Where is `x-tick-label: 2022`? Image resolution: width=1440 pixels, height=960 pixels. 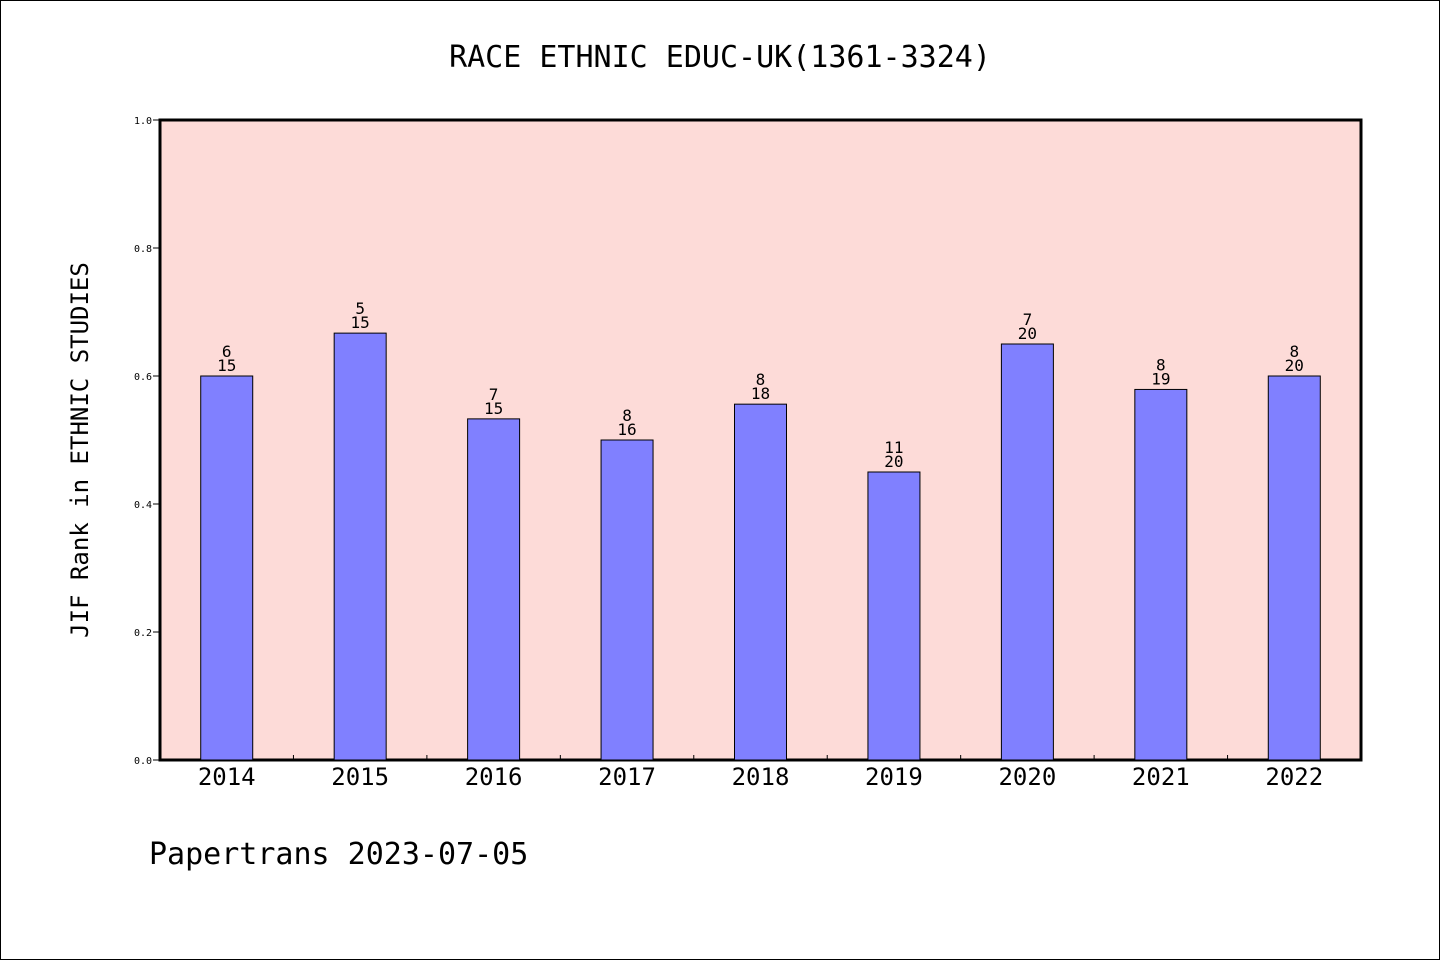 x-tick-label: 2022 is located at coordinates (1294, 777).